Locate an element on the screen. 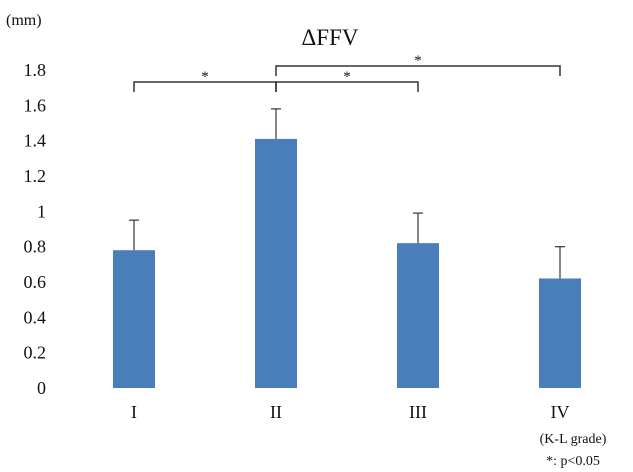 The image size is (633, 472). significance-brackets: * * * is located at coordinates (347, 72).